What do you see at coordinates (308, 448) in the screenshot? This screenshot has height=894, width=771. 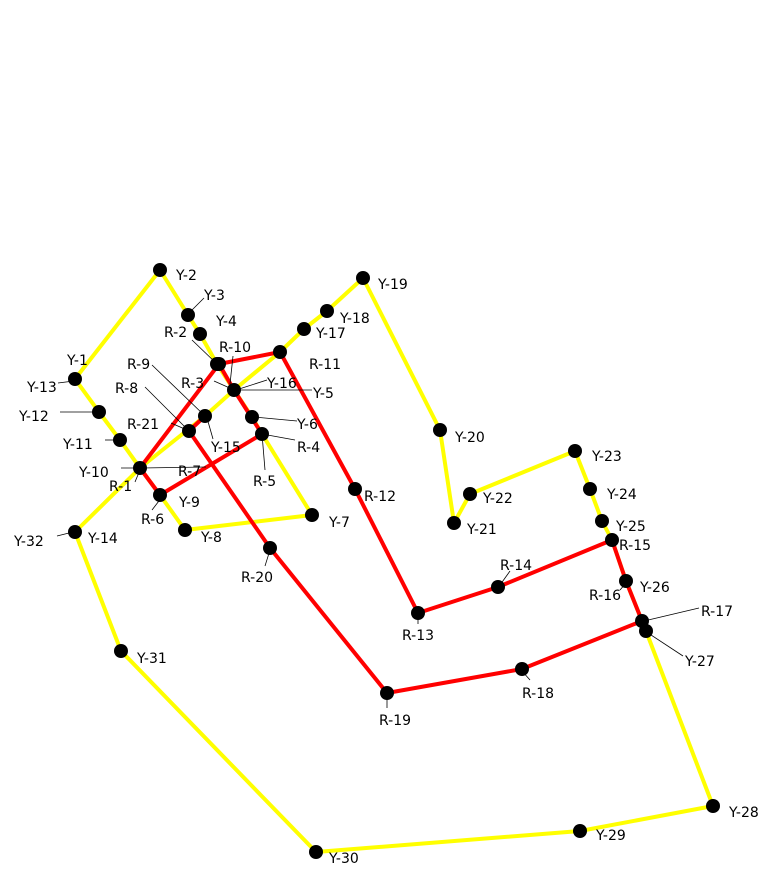 I see `label-r-4: R-4` at bounding box center [308, 448].